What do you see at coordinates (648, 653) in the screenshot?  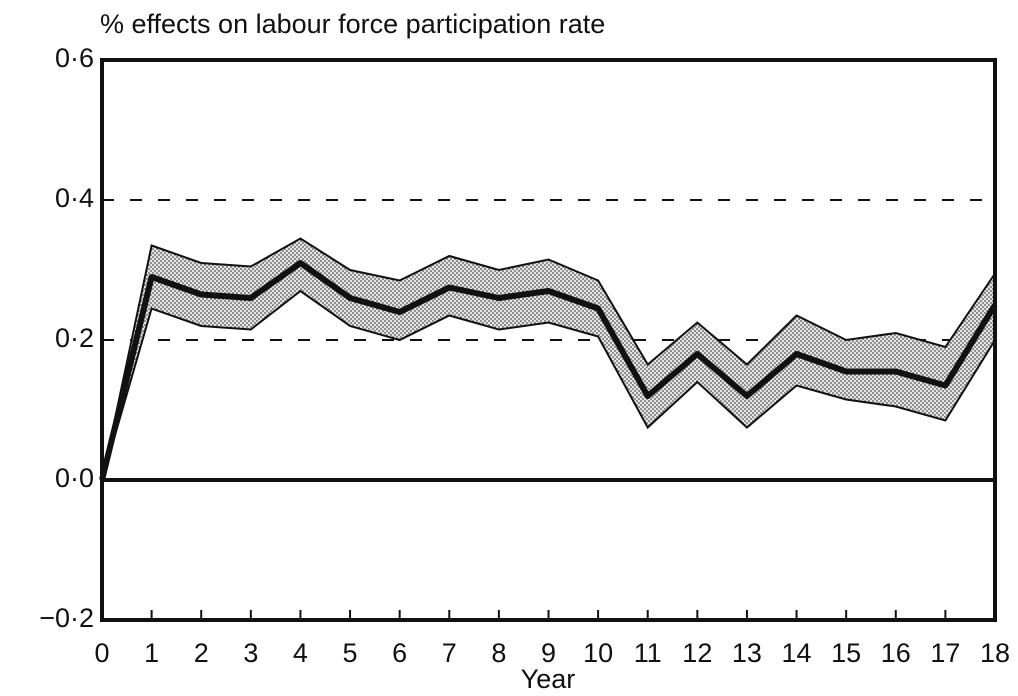 I see `x-tick-label: 11` at bounding box center [648, 653].